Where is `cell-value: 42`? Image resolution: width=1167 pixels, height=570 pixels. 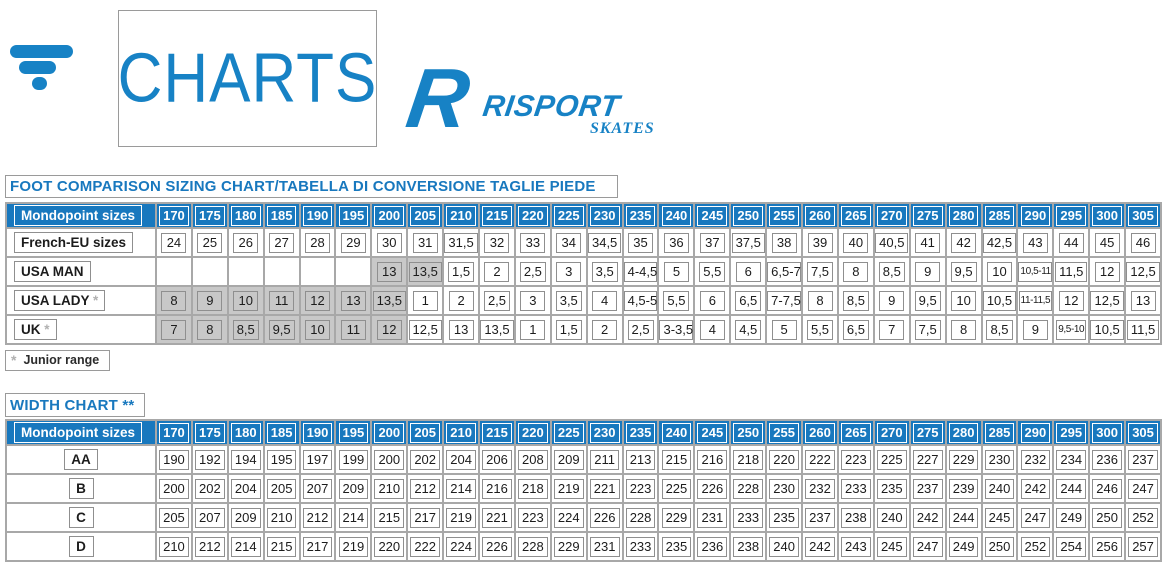
cell-value: 42 is located at coordinates (964, 242).